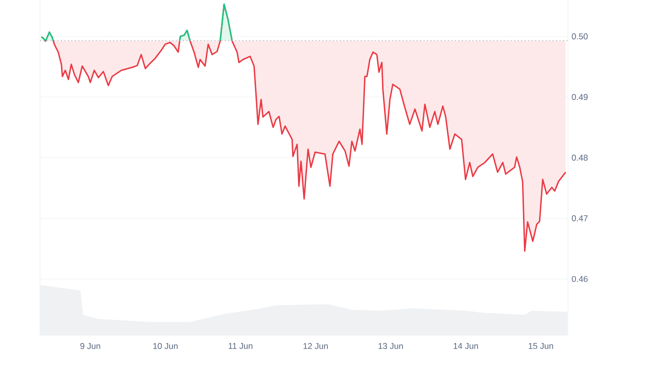  What do you see at coordinates (165, 346) in the screenshot?
I see `x-tick-label: 10 Jun` at bounding box center [165, 346].